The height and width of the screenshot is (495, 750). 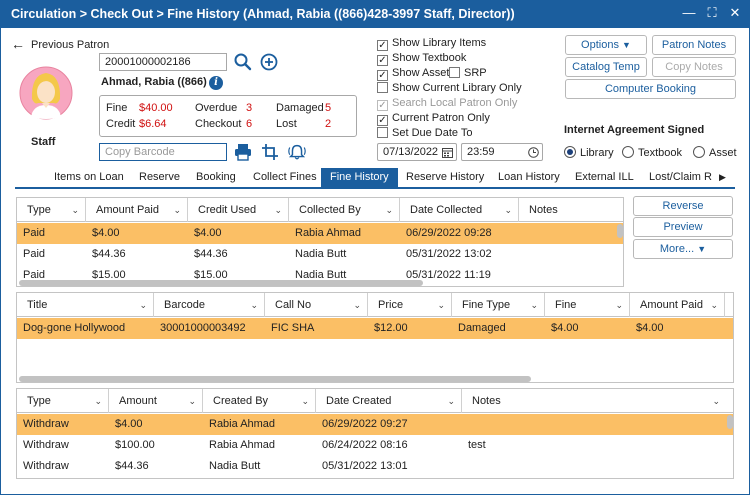 What do you see at coordinates (571, 210) in the screenshot?
I see `column-header: Notes` at bounding box center [571, 210].